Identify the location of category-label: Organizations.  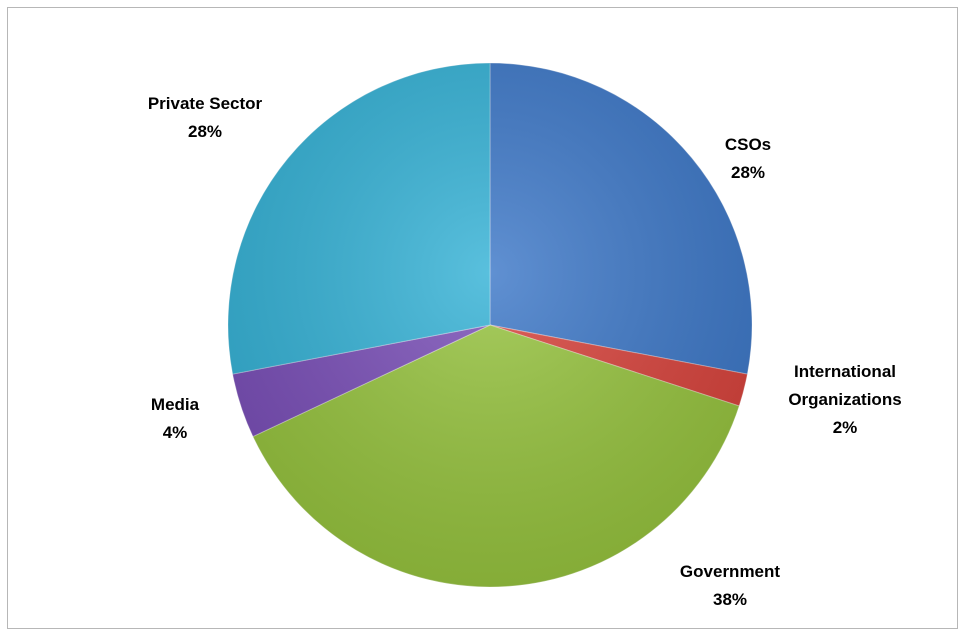
(844, 399).